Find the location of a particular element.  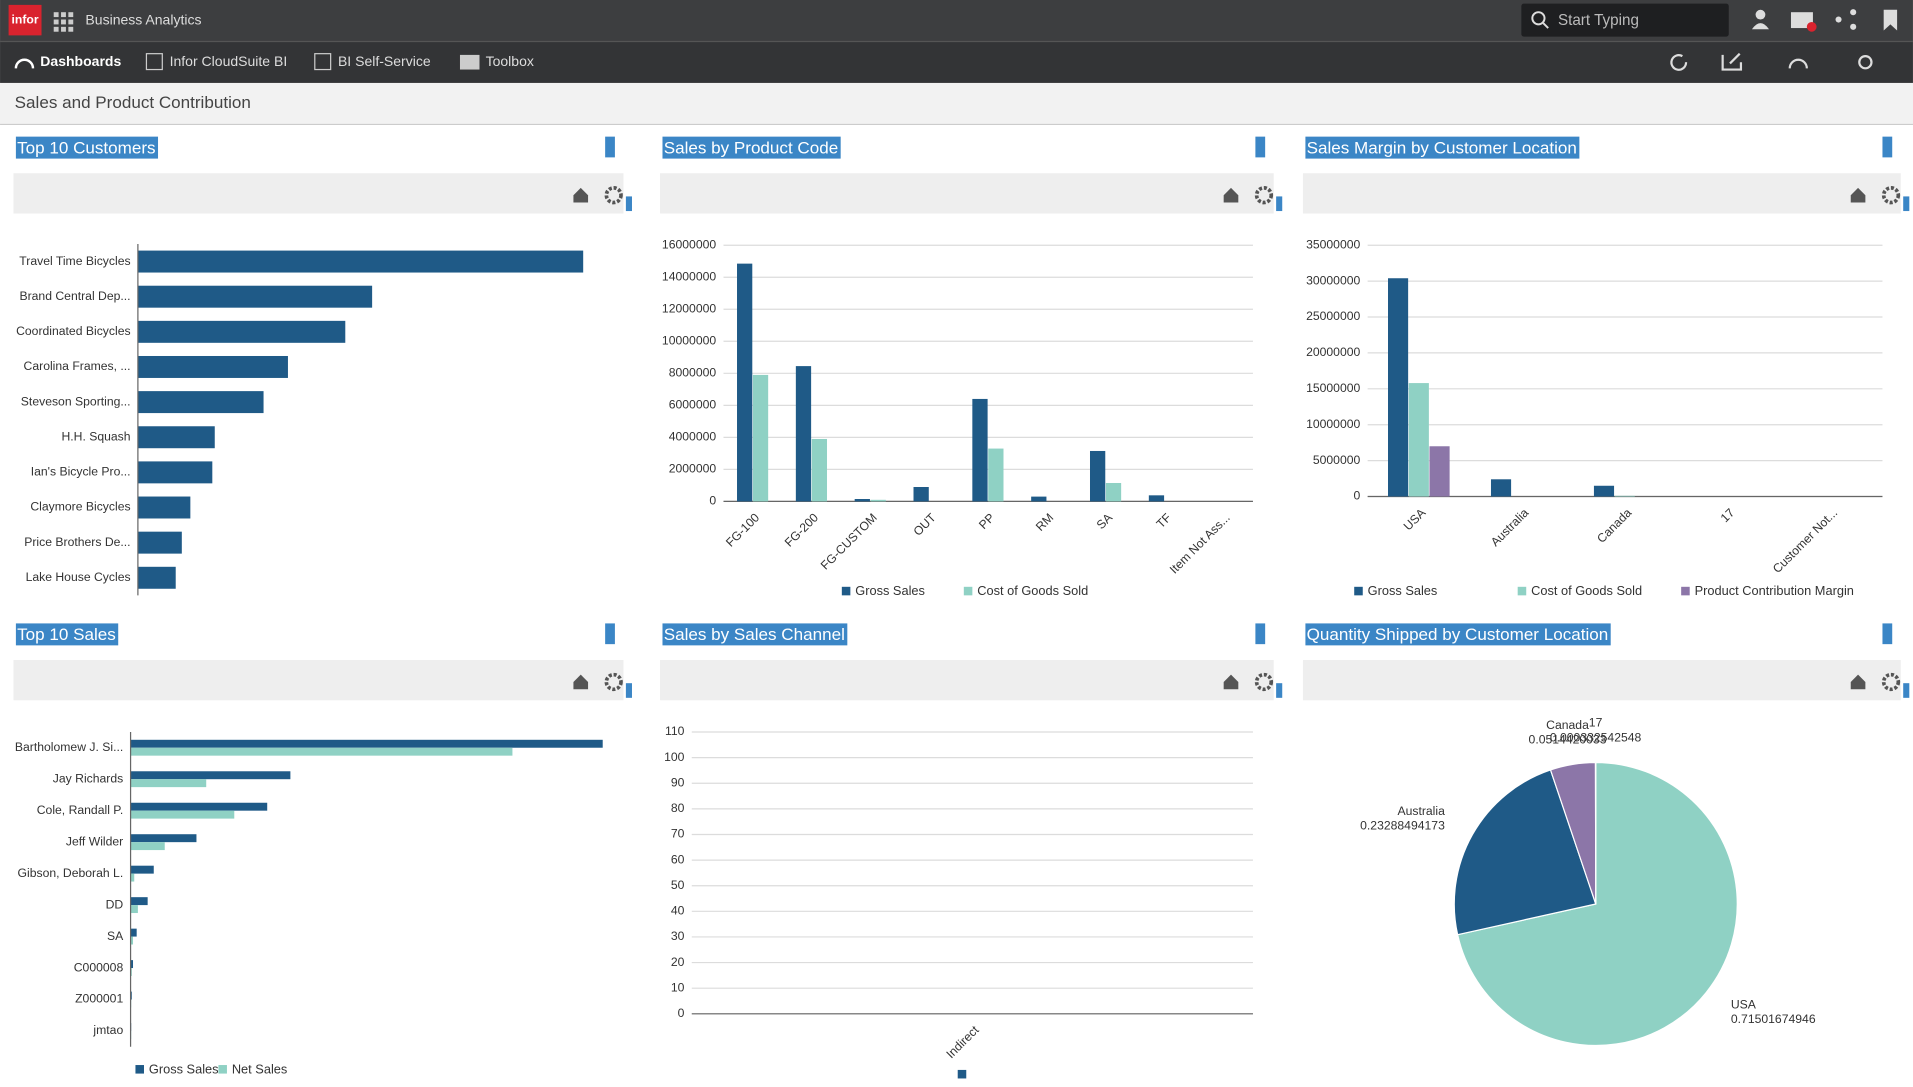

y-tick-label: 15000000 is located at coordinates (1333, 388).